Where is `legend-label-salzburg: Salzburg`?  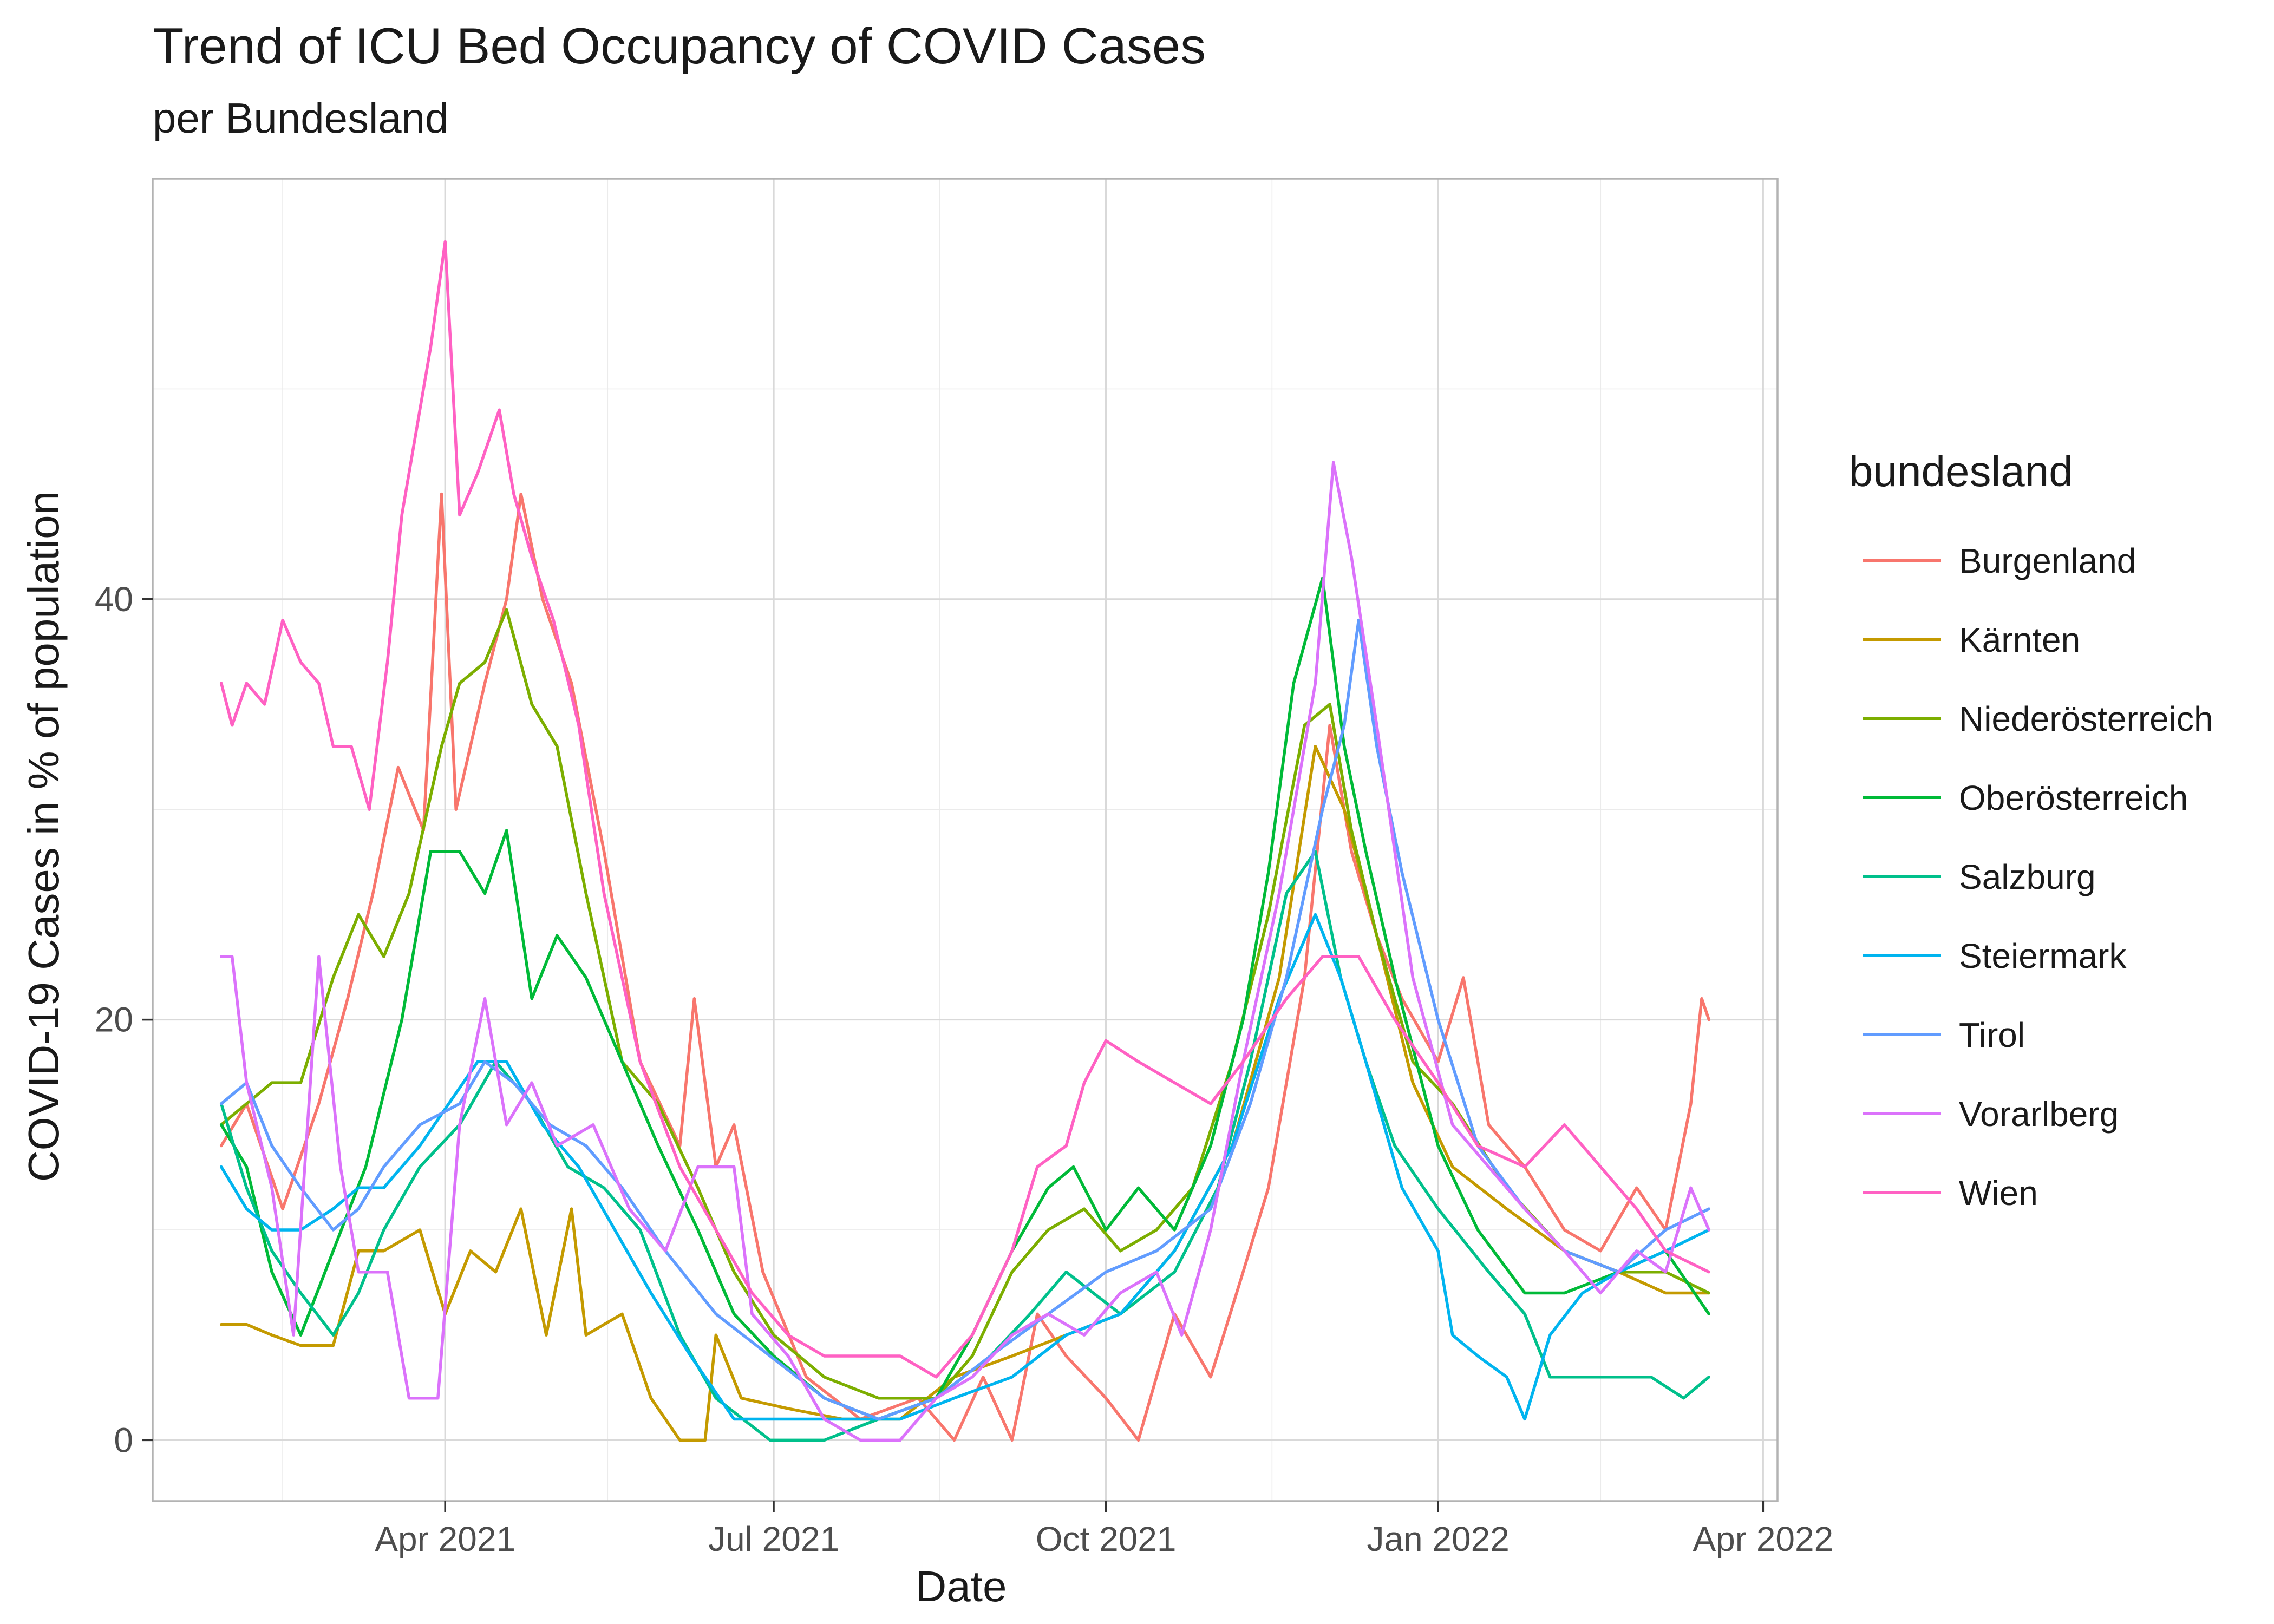 legend-label-salzburg: Salzburg is located at coordinates (2028, 876).